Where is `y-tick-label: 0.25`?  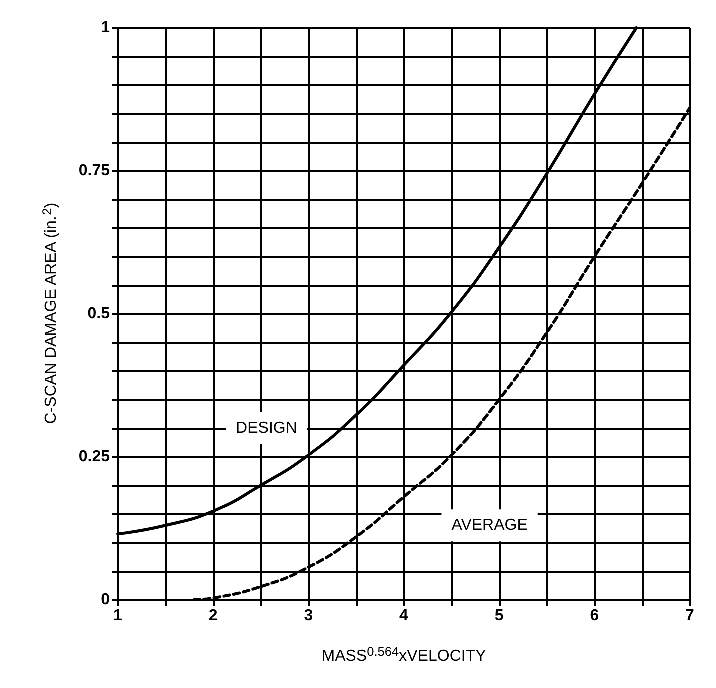
y-tick-label: 0.25 is located at coordinates (94, 457).